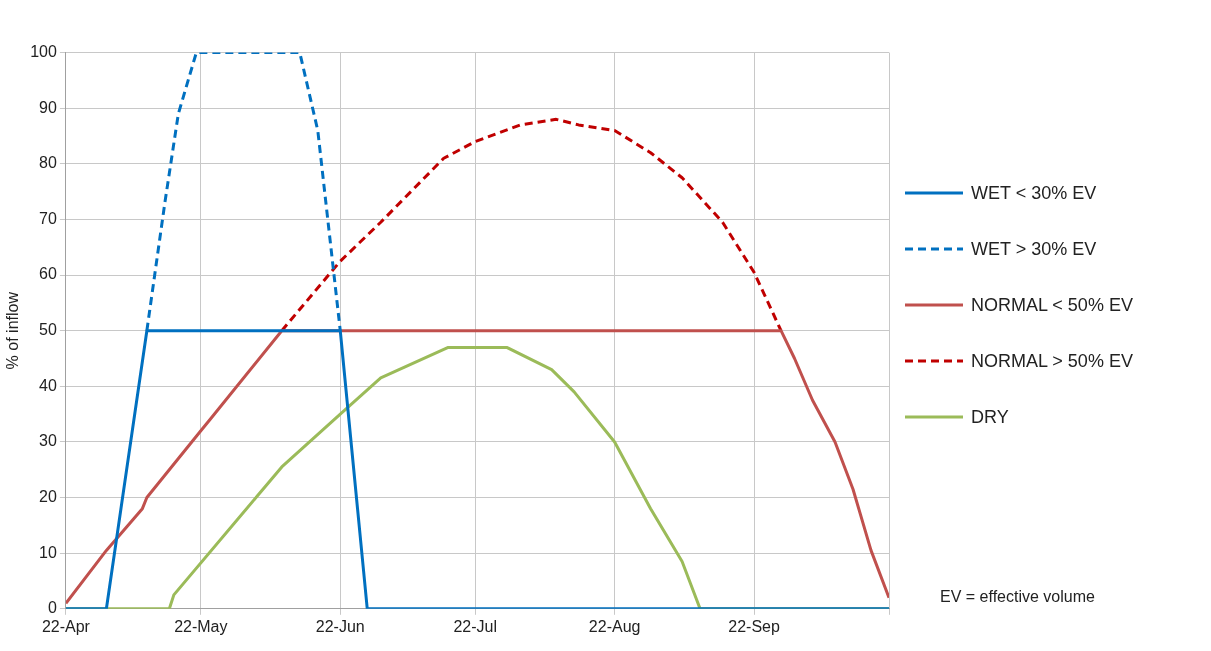 This screenshot has height=651, width=1211. What do you see at coordinates (48, 330) in the screenshot?
I see `y-tick-label: 50` at bounding box center [48, 330].